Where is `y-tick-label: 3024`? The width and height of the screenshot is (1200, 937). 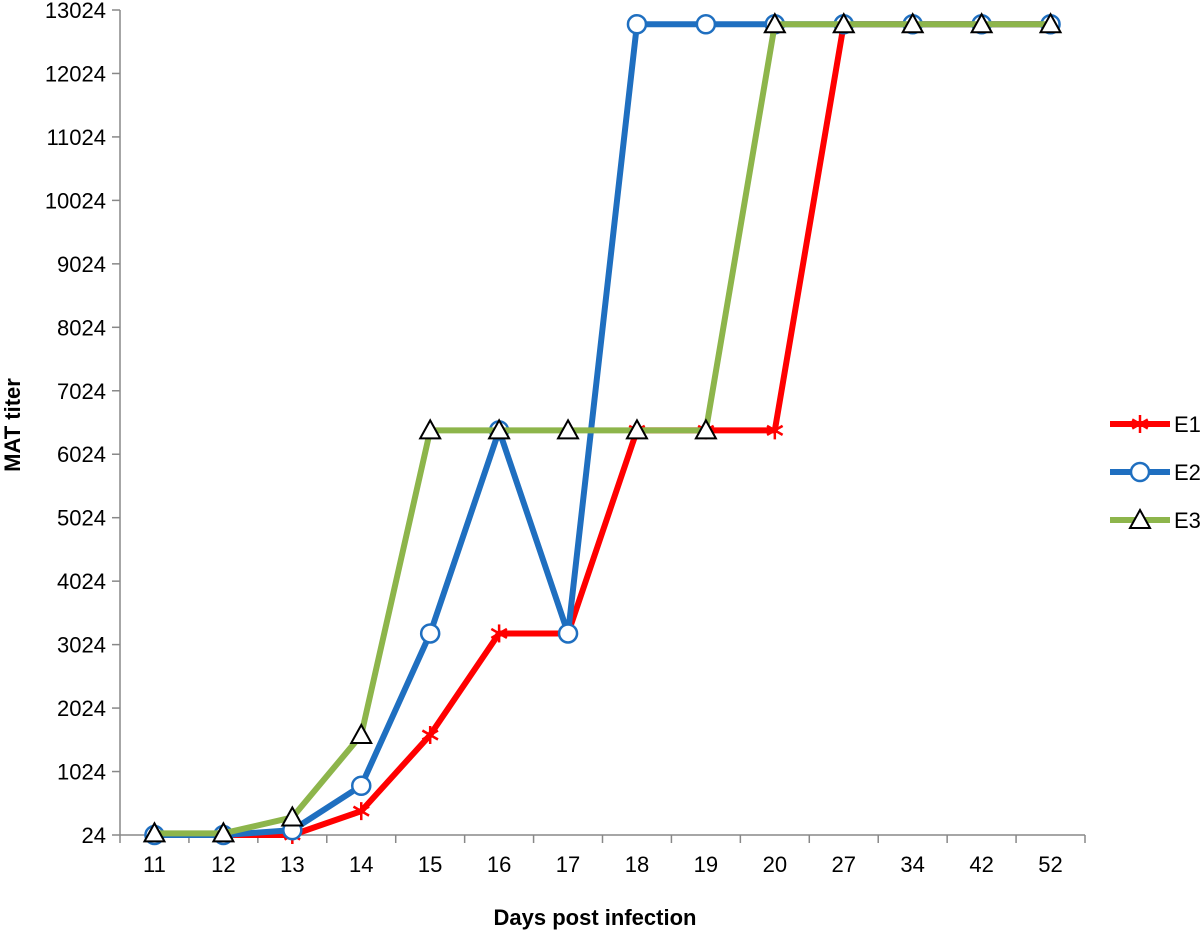
y-tick-label: 3024 is located at coordinates (81, 645).